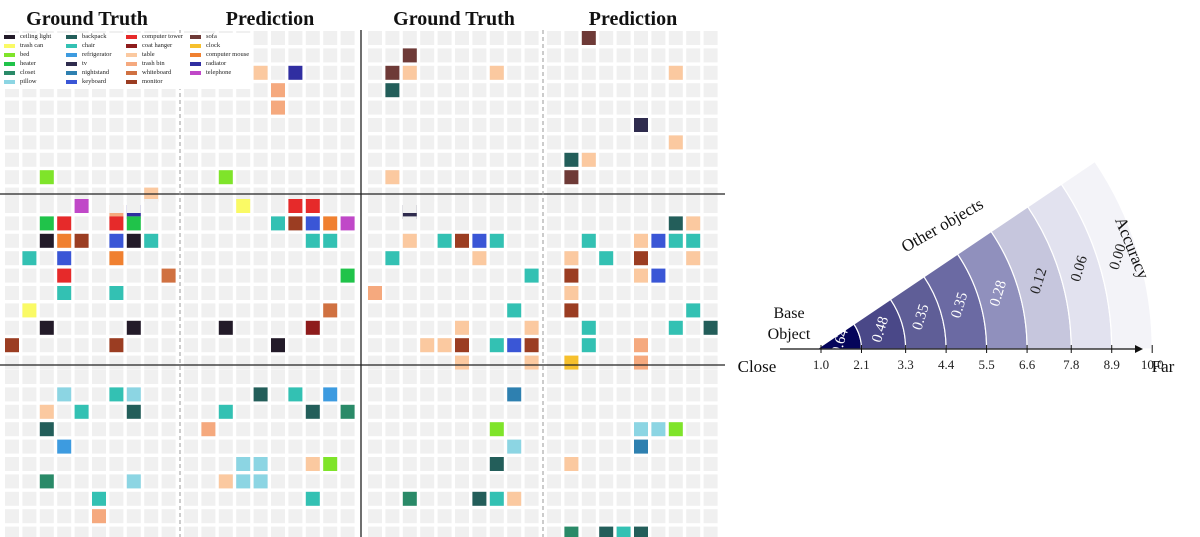 This screenshot has width=1200, height=537. I want to click on fan-value-label: 0.35, so click(959, 305).